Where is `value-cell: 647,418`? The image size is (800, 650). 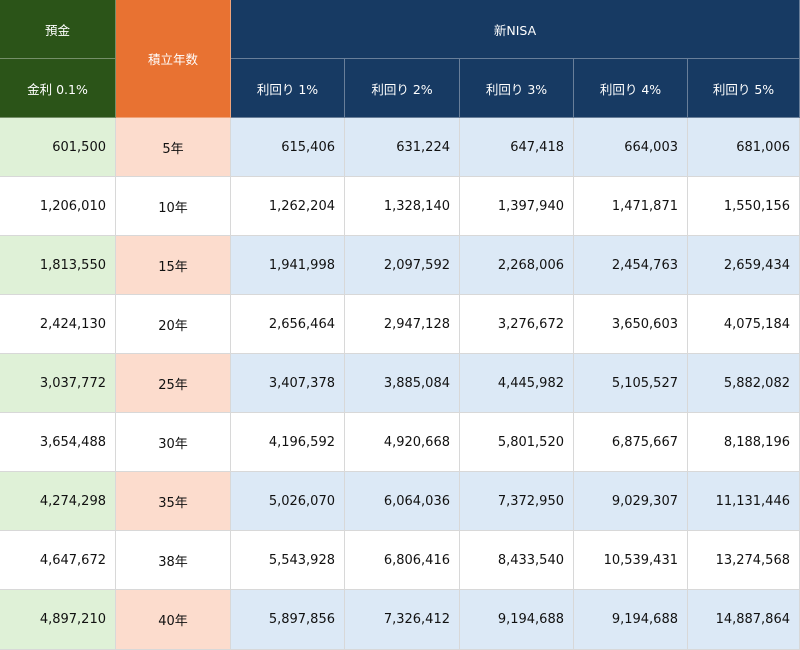 value-cell: 647,418 is located at coordinates (517, 147).